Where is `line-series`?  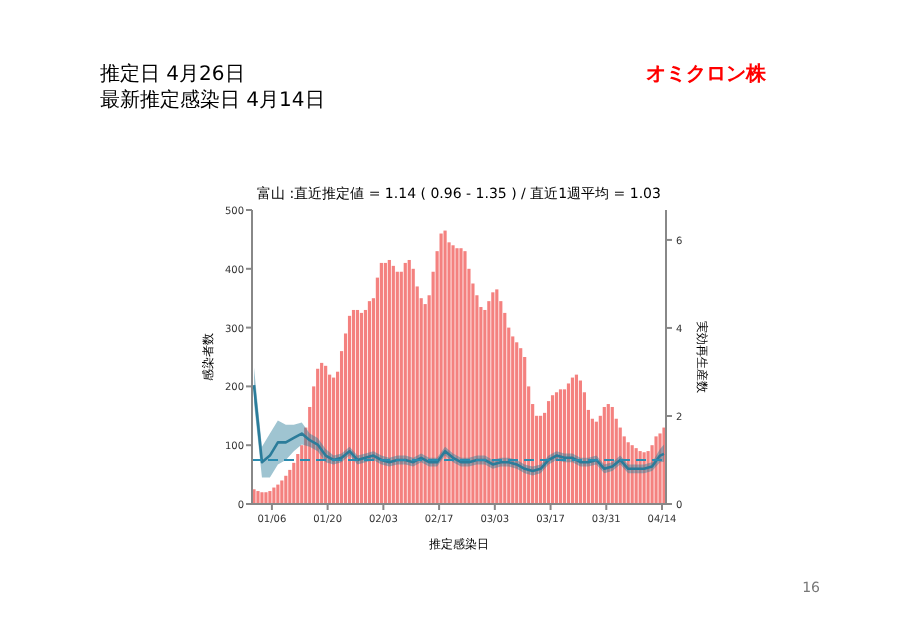
line-series is located at coordinates (459, 428).